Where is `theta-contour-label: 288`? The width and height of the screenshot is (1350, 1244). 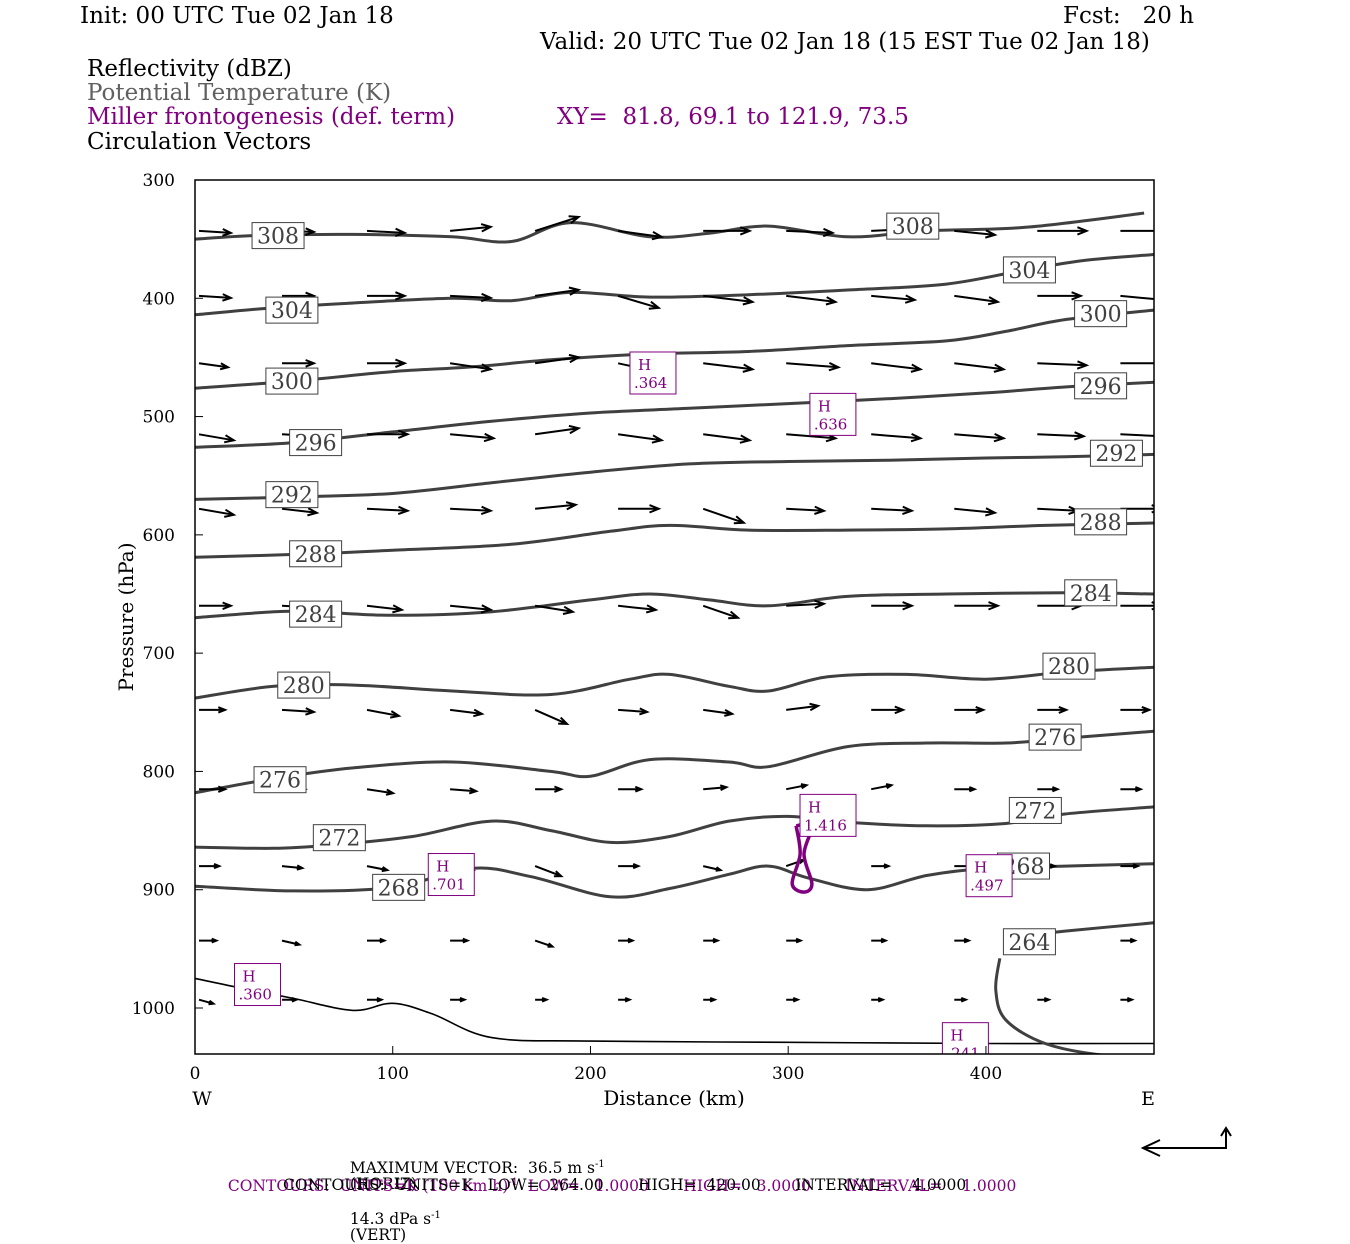
theta-contour-label: 288 is located at coordinates (1101, 523).